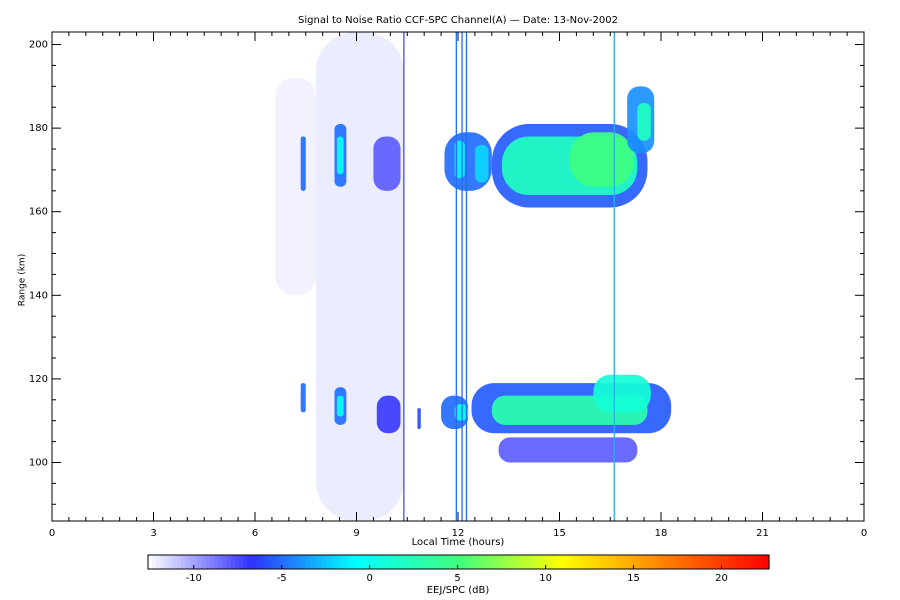 The width and height of the screenshot is (900, 600). Describe the element at coordinates (38, 379) in the screenshot. I see `y-tick-label: 120` at that location.